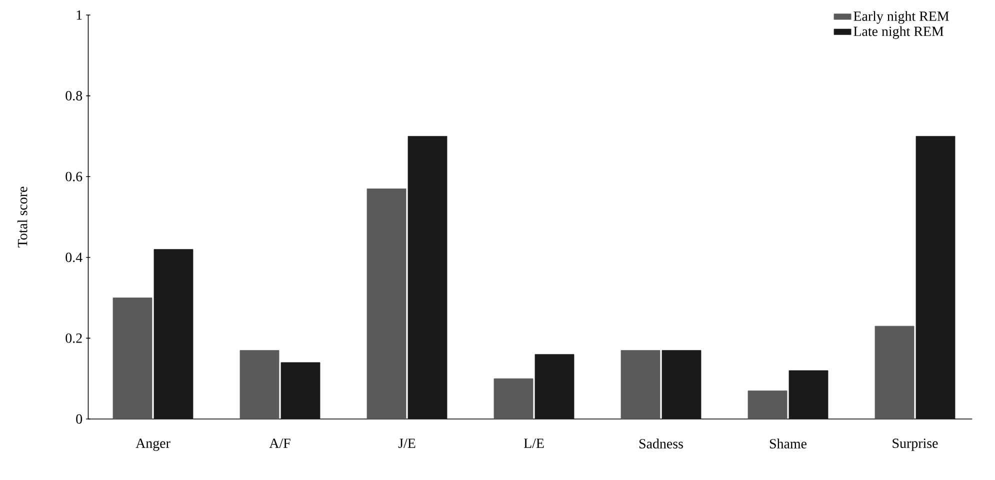  What do you see at coordinates (901, 17) in the screenshot?
I see `legend-label: Early night REM` at bounding box center [901, 17].